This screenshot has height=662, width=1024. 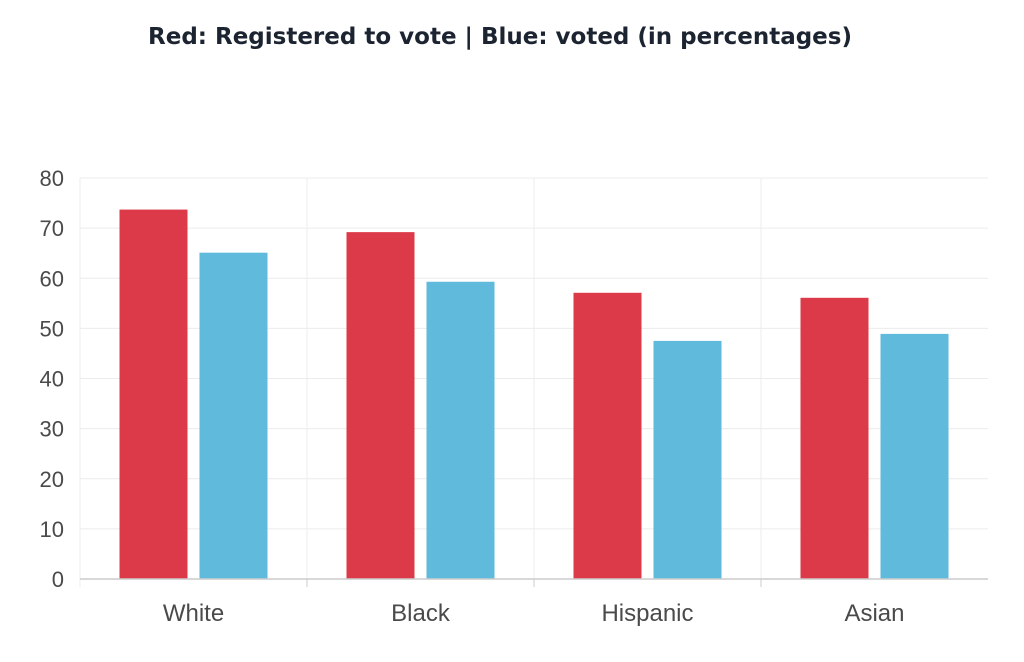 What do you see at coordinates (52, 379) in the screenshot?
I see `y-tick-label: 40` at bounding box center [52, 379].